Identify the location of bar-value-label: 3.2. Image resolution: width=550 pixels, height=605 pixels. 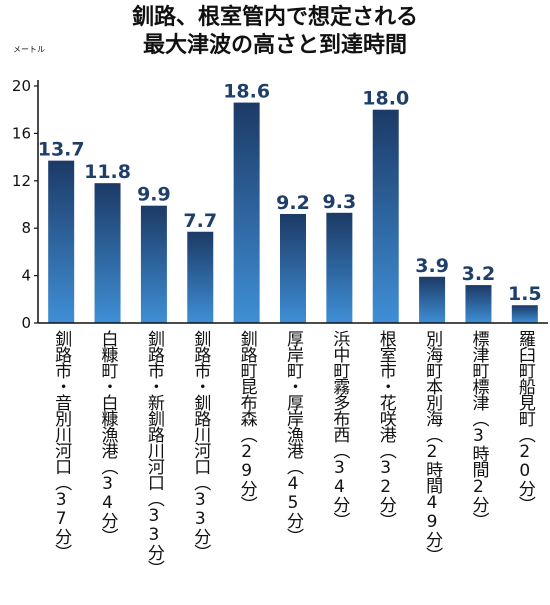
(479, 274).